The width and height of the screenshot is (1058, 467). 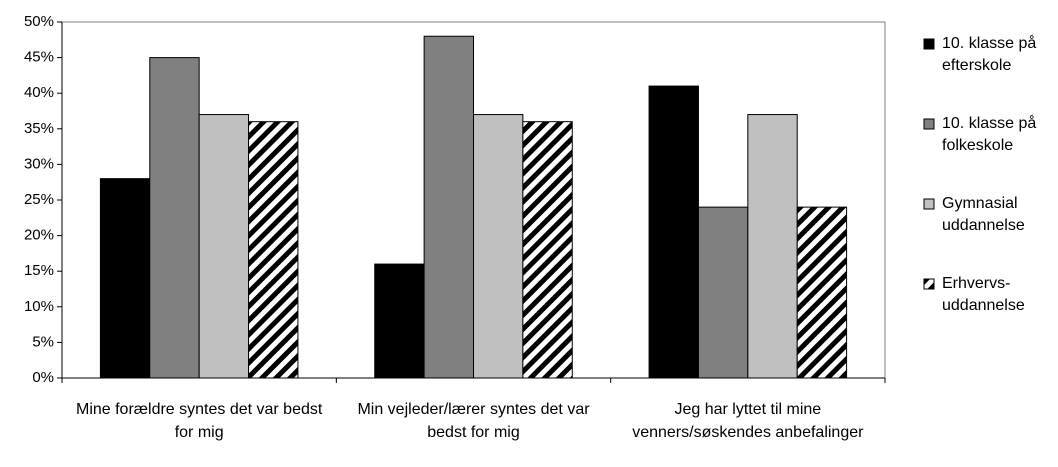 What do you see at coordinates (983, 294) in the screenshot?
I see `legend-label: Erhvervs-uddannelse` at bounding box center [983, 294].